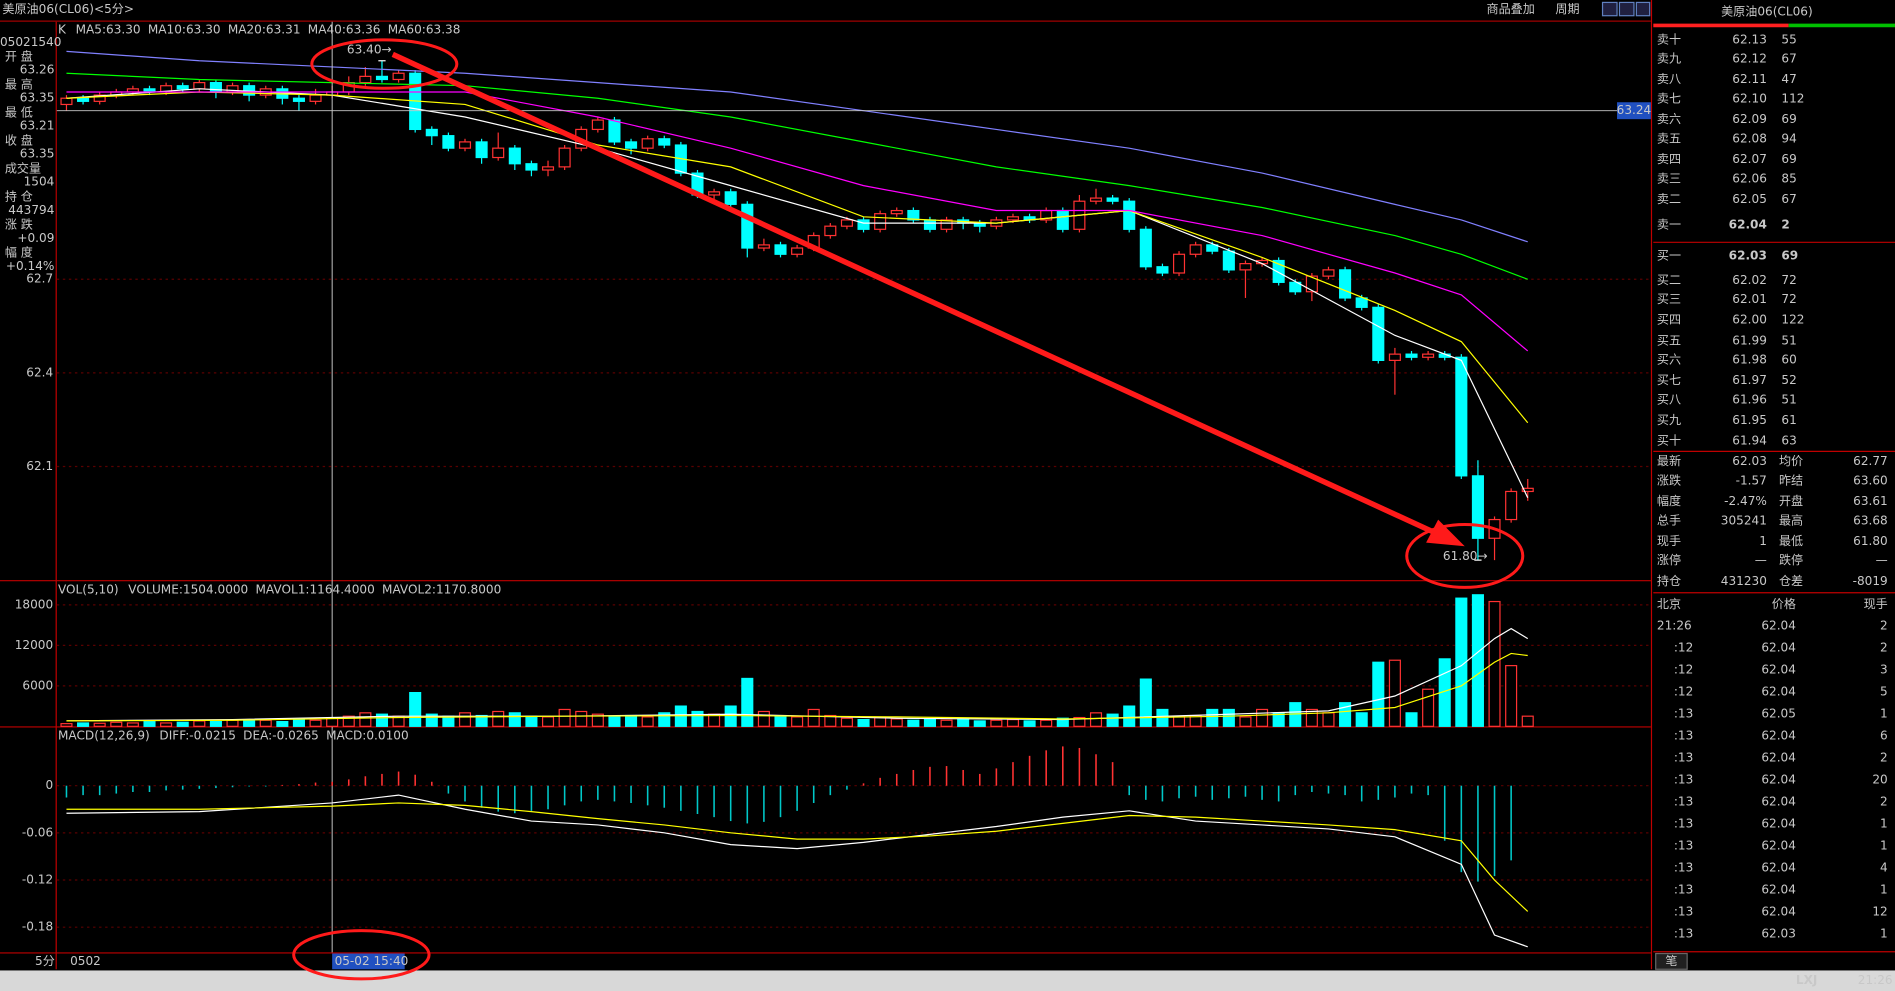 This screenshot has height=991, width=1895. What do you see at coordinates (1749, 119) in the screenshot?
I see `book-price: 62.09` at bounding box center [1749, 119].